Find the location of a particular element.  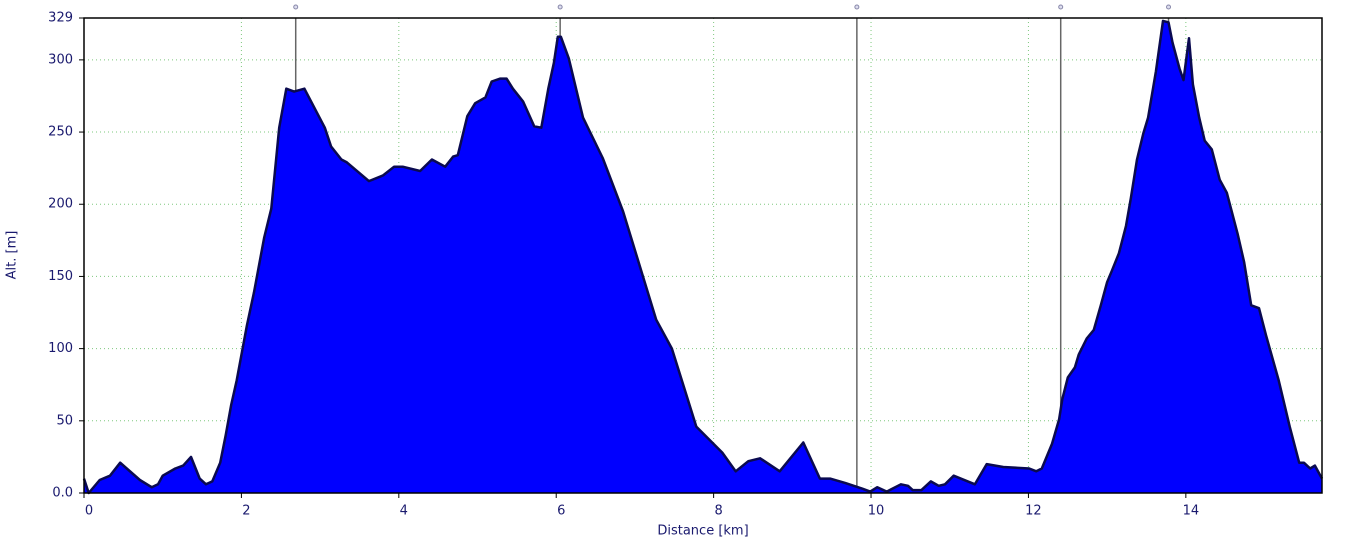

x-tick-label: 12 is located at coordinates (1033, 511).